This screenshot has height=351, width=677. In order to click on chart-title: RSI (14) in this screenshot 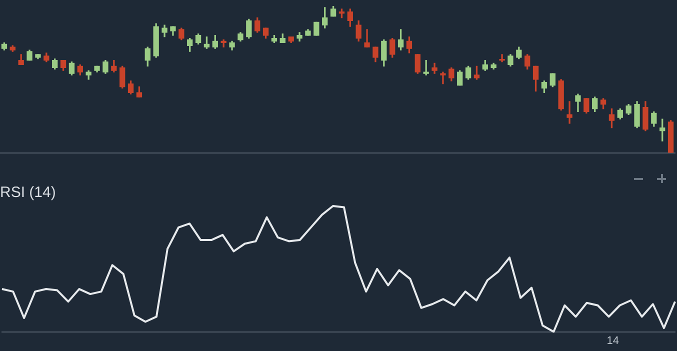, I will do `click(28, 193)`.